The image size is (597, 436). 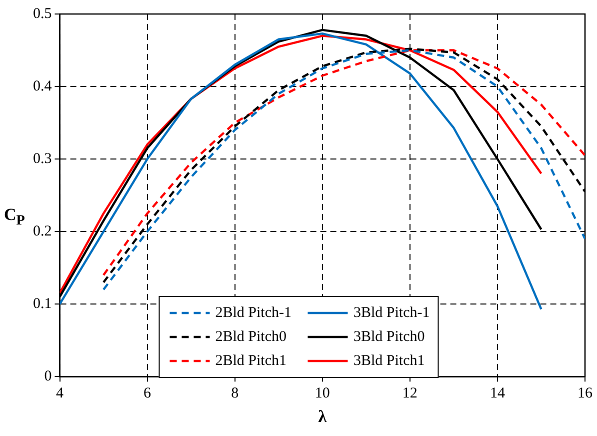 I want to click on x-axis-title: λ, so click(x=323, y=416).